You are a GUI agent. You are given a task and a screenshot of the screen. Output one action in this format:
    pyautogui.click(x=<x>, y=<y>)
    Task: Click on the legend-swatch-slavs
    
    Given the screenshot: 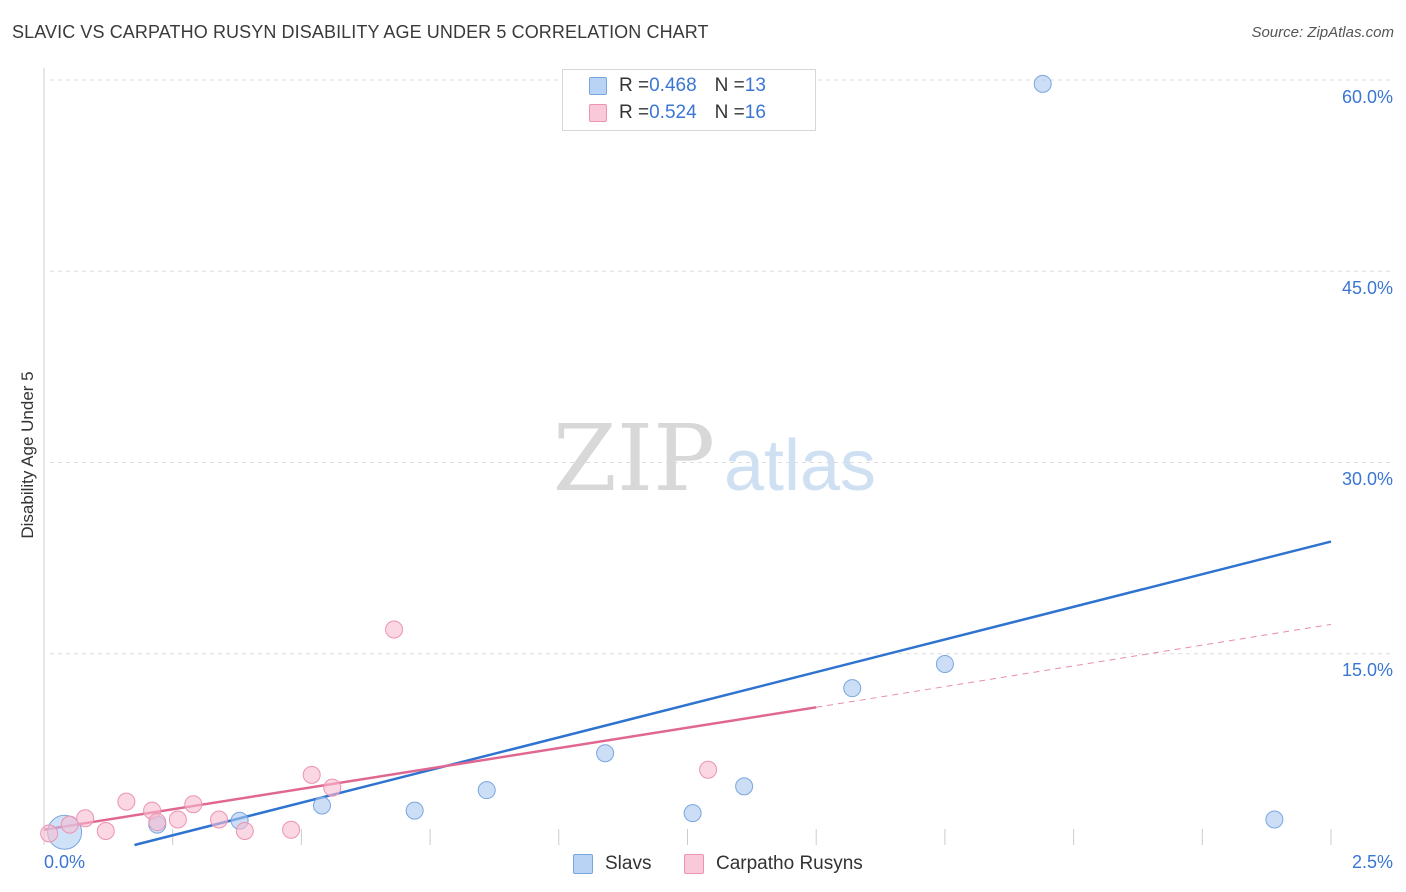 What is the action you would take?
    pyautogui.click(x=598, y=86)
    